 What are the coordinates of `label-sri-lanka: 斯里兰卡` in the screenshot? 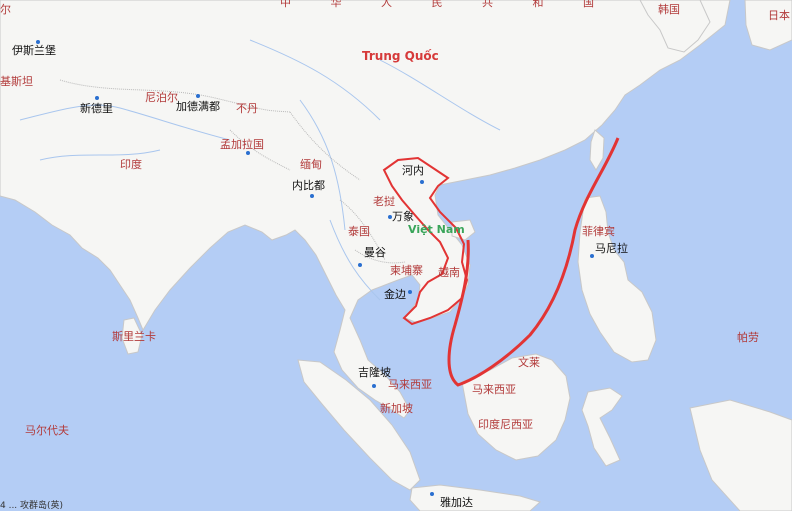 It's located at (134, 336).